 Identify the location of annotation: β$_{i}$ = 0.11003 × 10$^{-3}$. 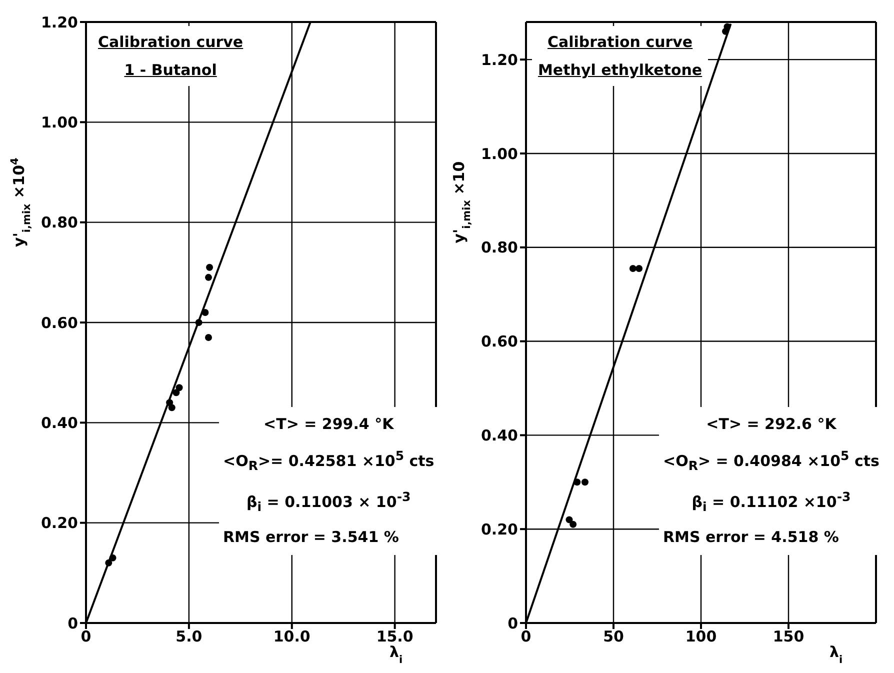
(329, 502).